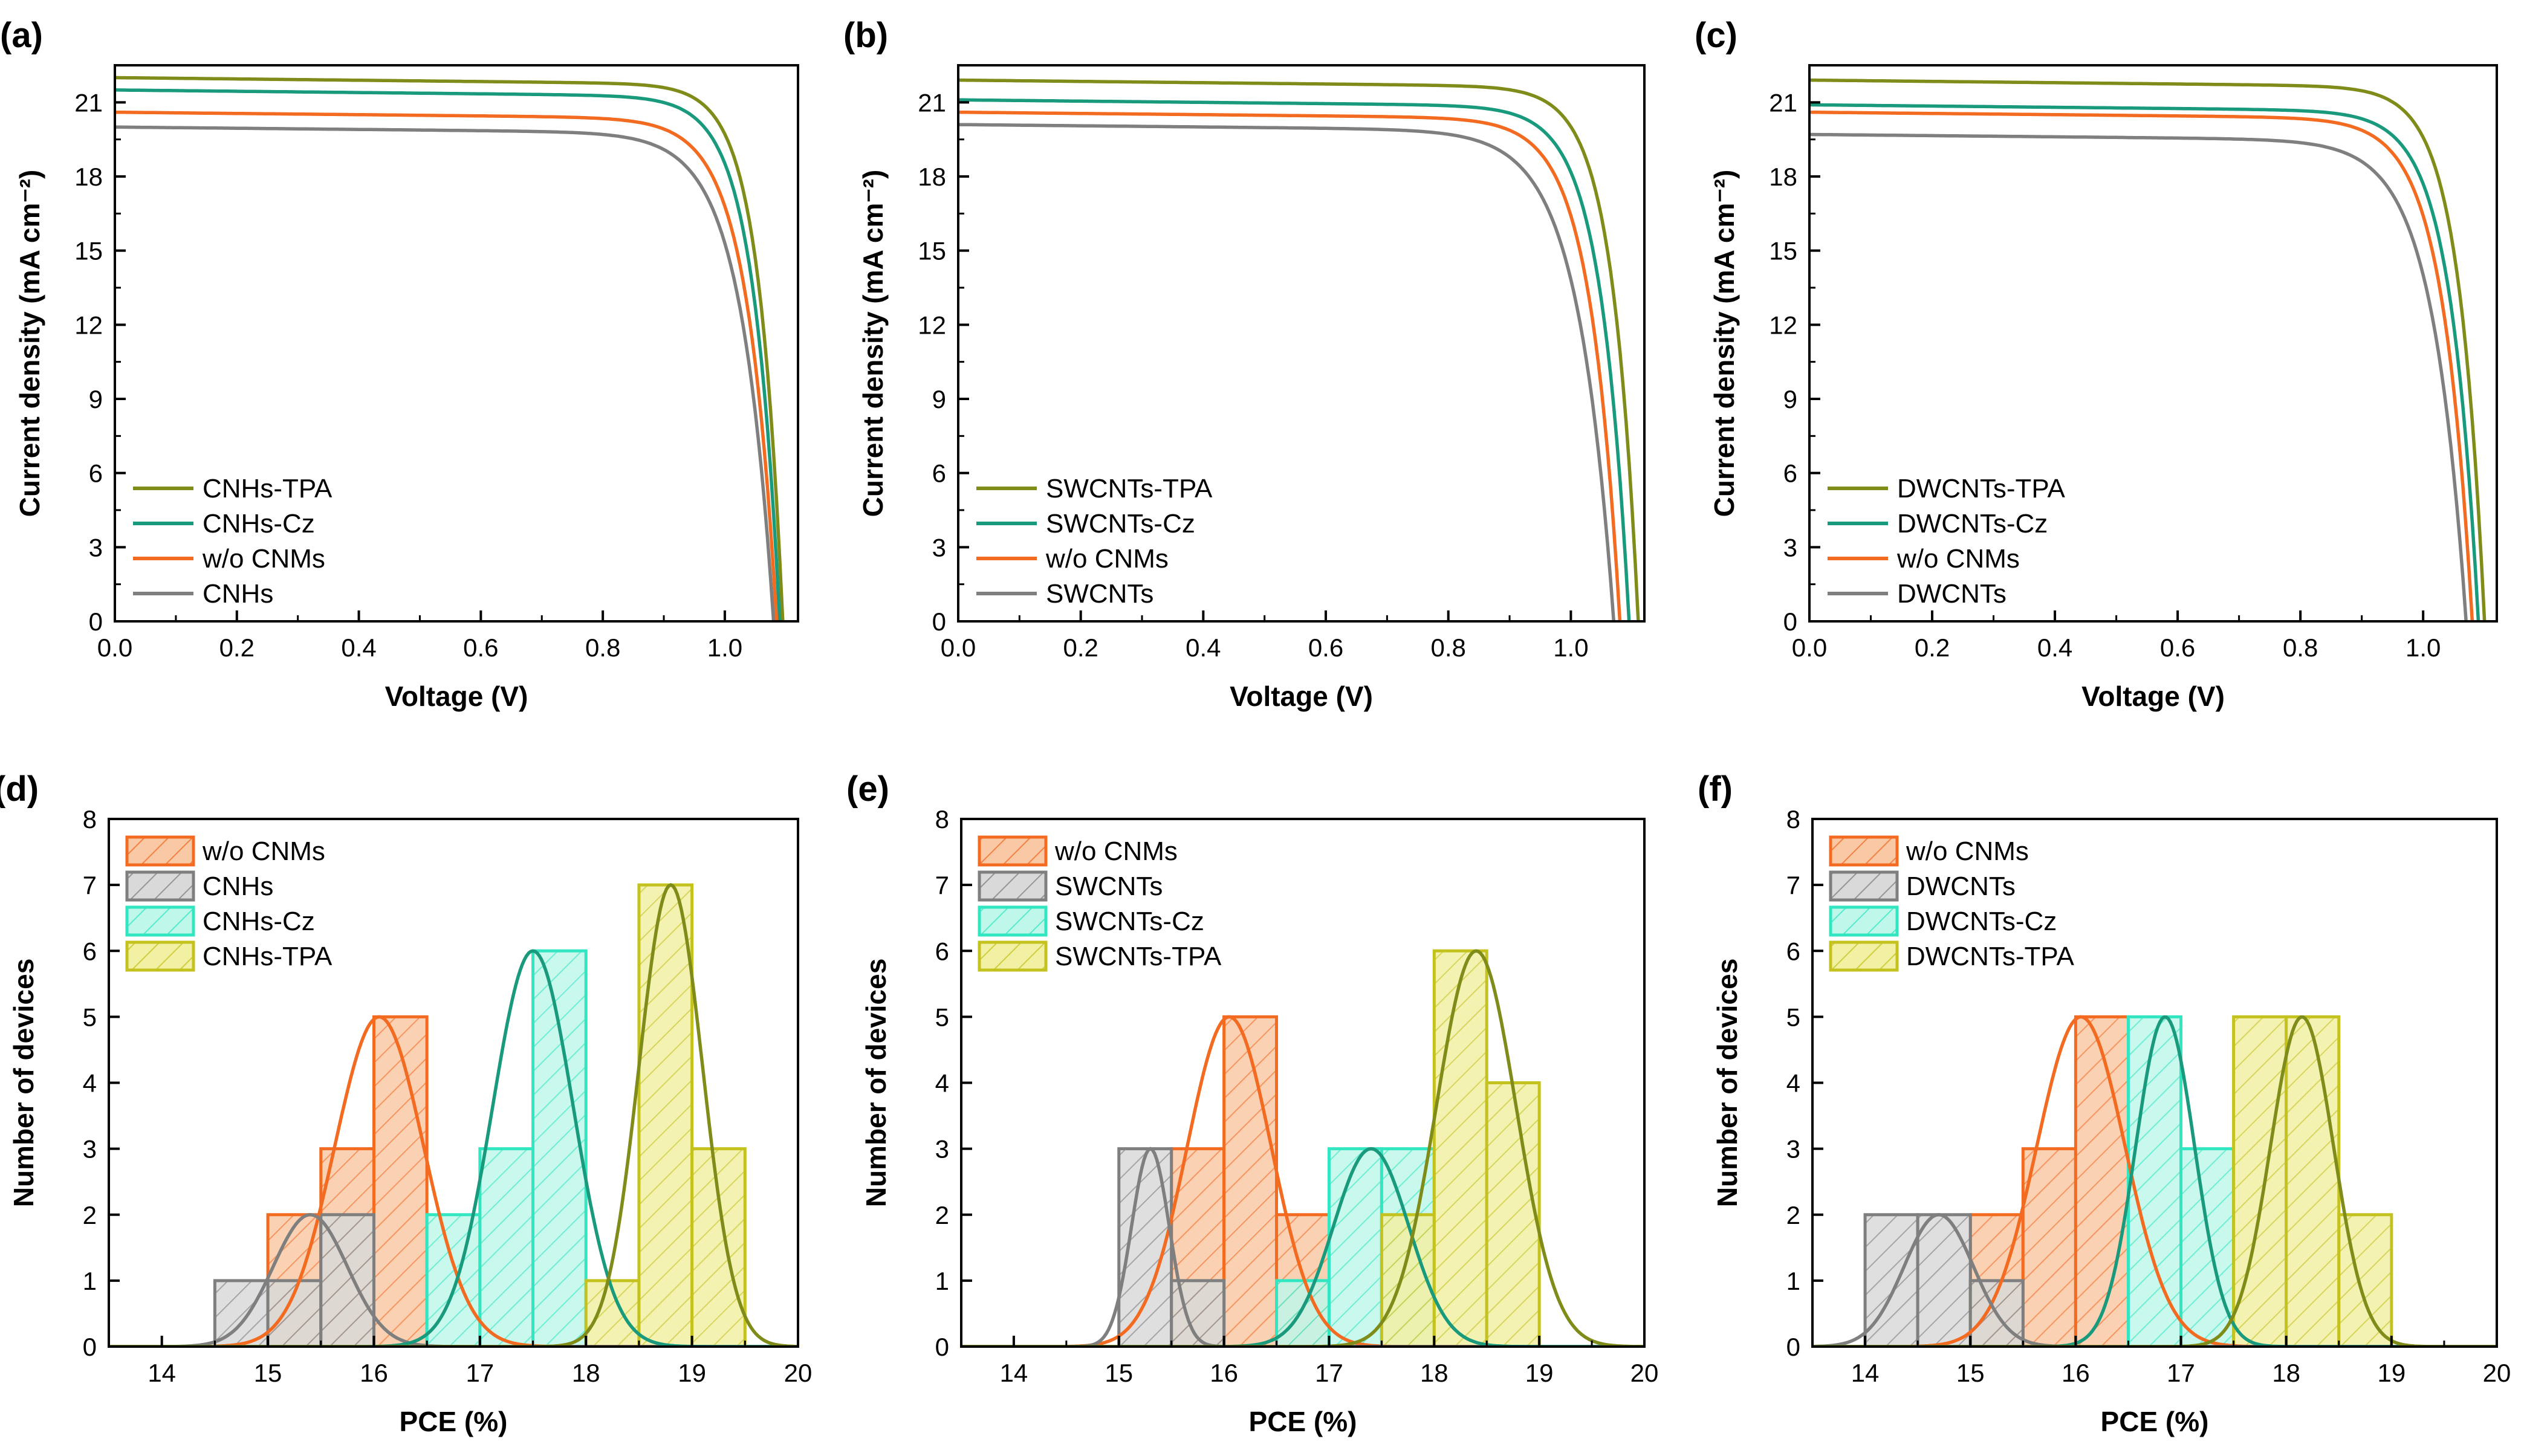  What do you see at coordinates (1716, 35) in the screenshot?
I see `panel-label: (c)` at bounding box center [1716, 35].